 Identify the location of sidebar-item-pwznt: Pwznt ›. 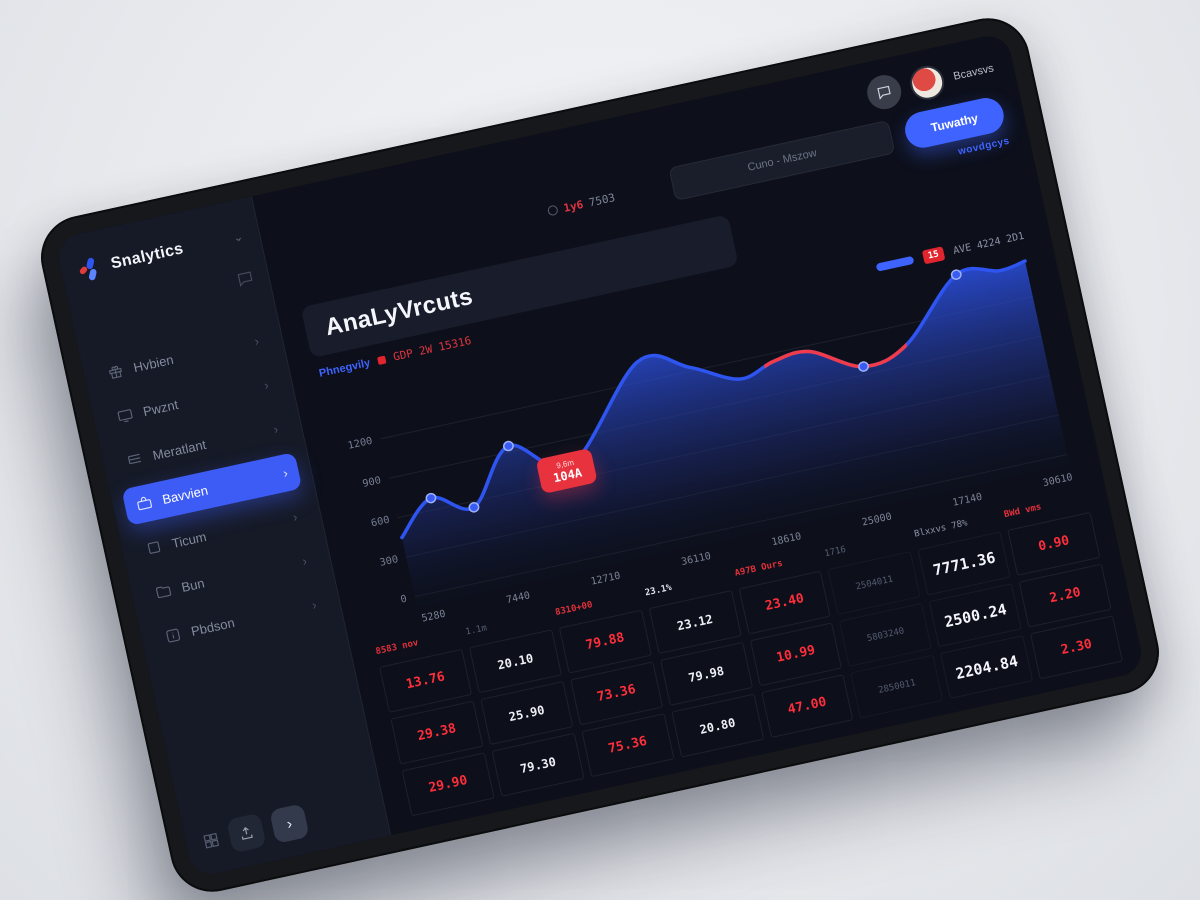
(192, 401).